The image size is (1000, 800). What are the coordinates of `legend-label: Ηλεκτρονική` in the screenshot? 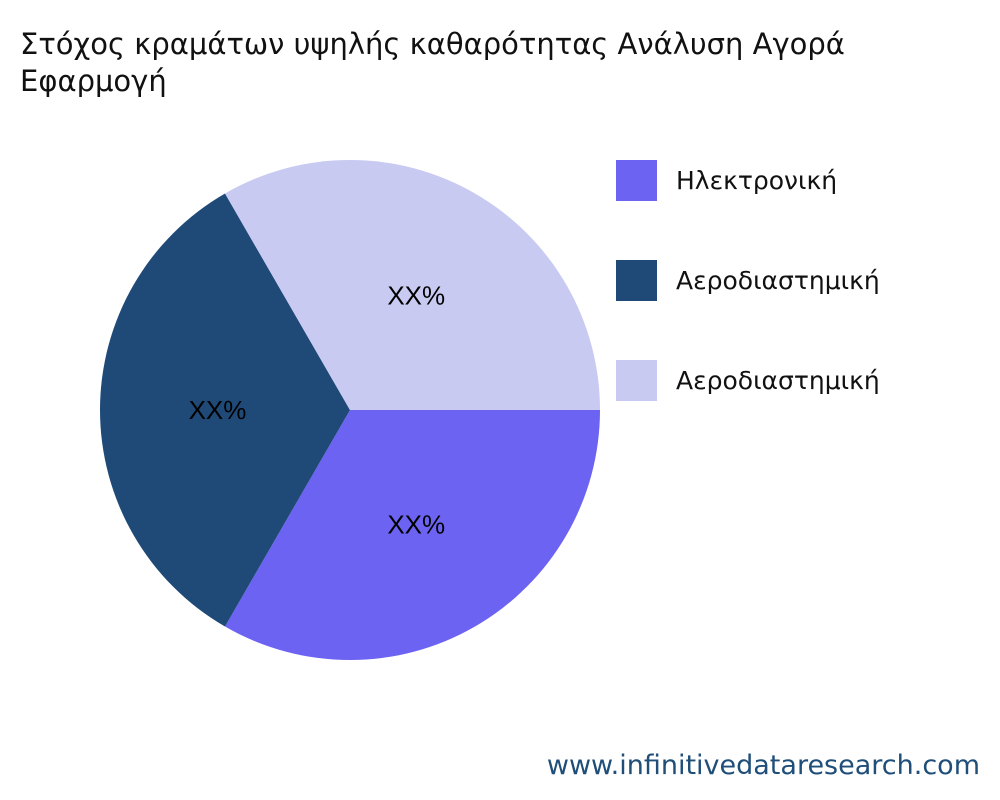 It's located at (757, 180).